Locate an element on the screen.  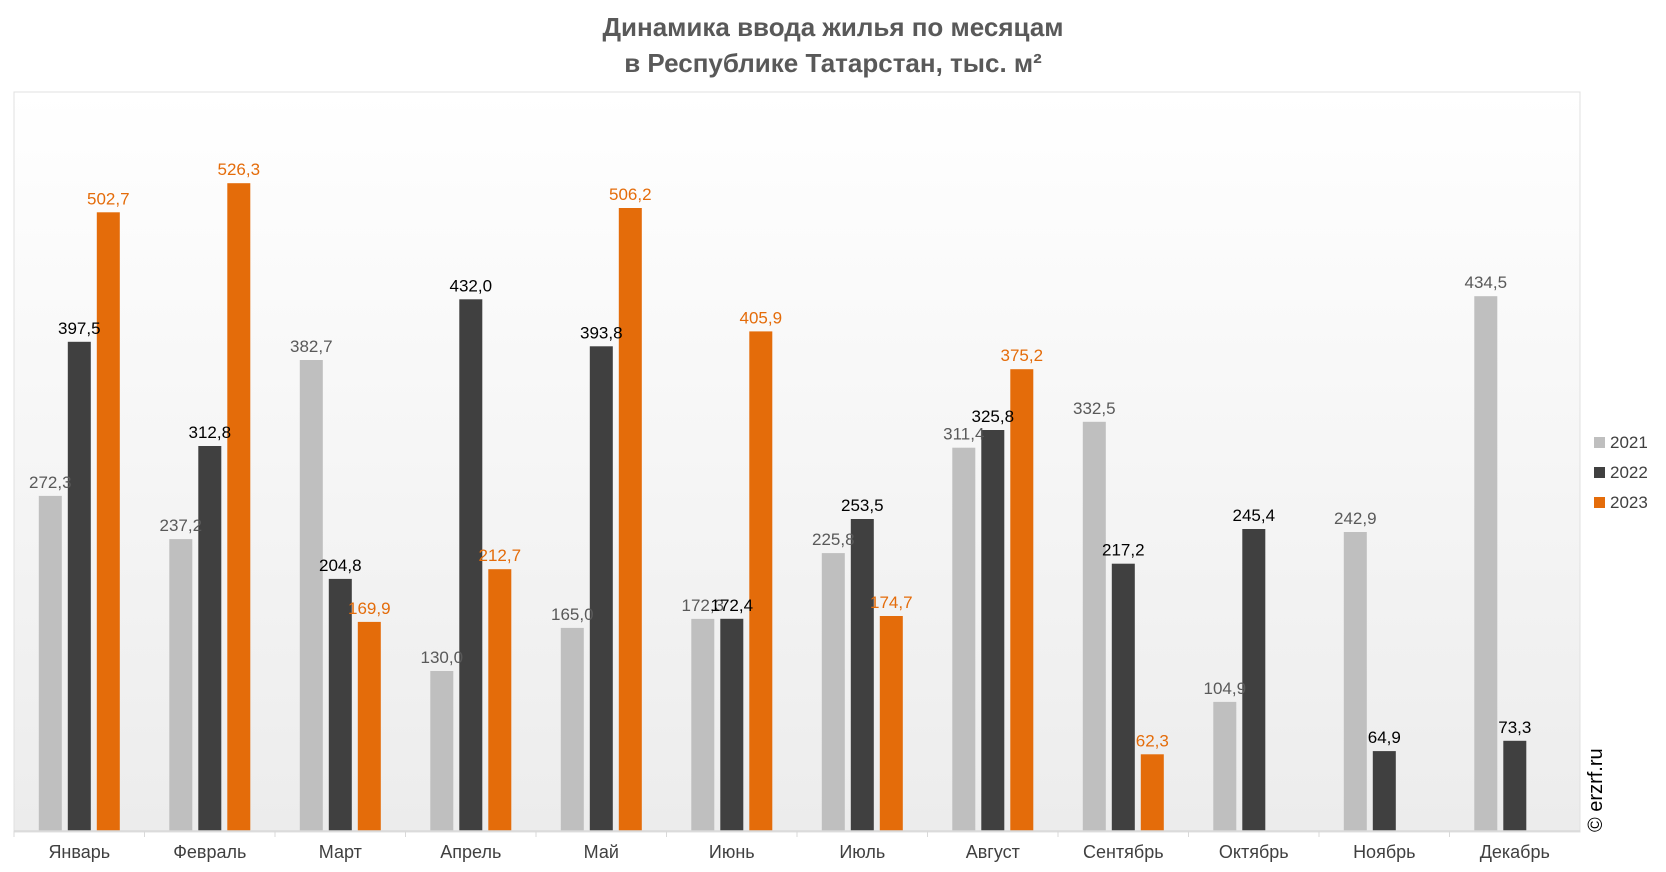
chart-title: Динамика ввода жилья по месяцам is located at coordinates (832, 27).